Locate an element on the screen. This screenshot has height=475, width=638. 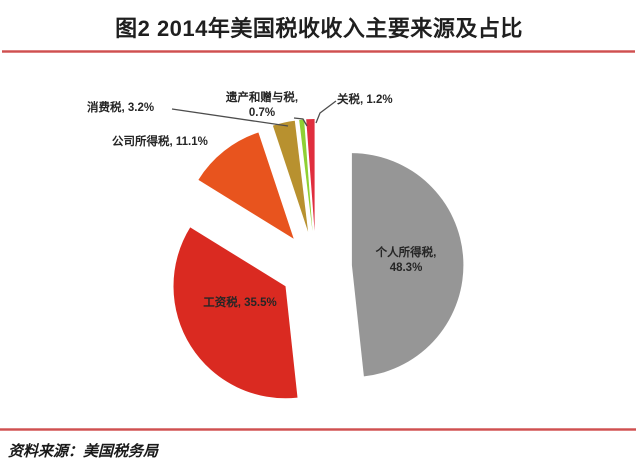
label-personal-income-tax-line1: 个人所得税, is located at coordinates (406, 253).